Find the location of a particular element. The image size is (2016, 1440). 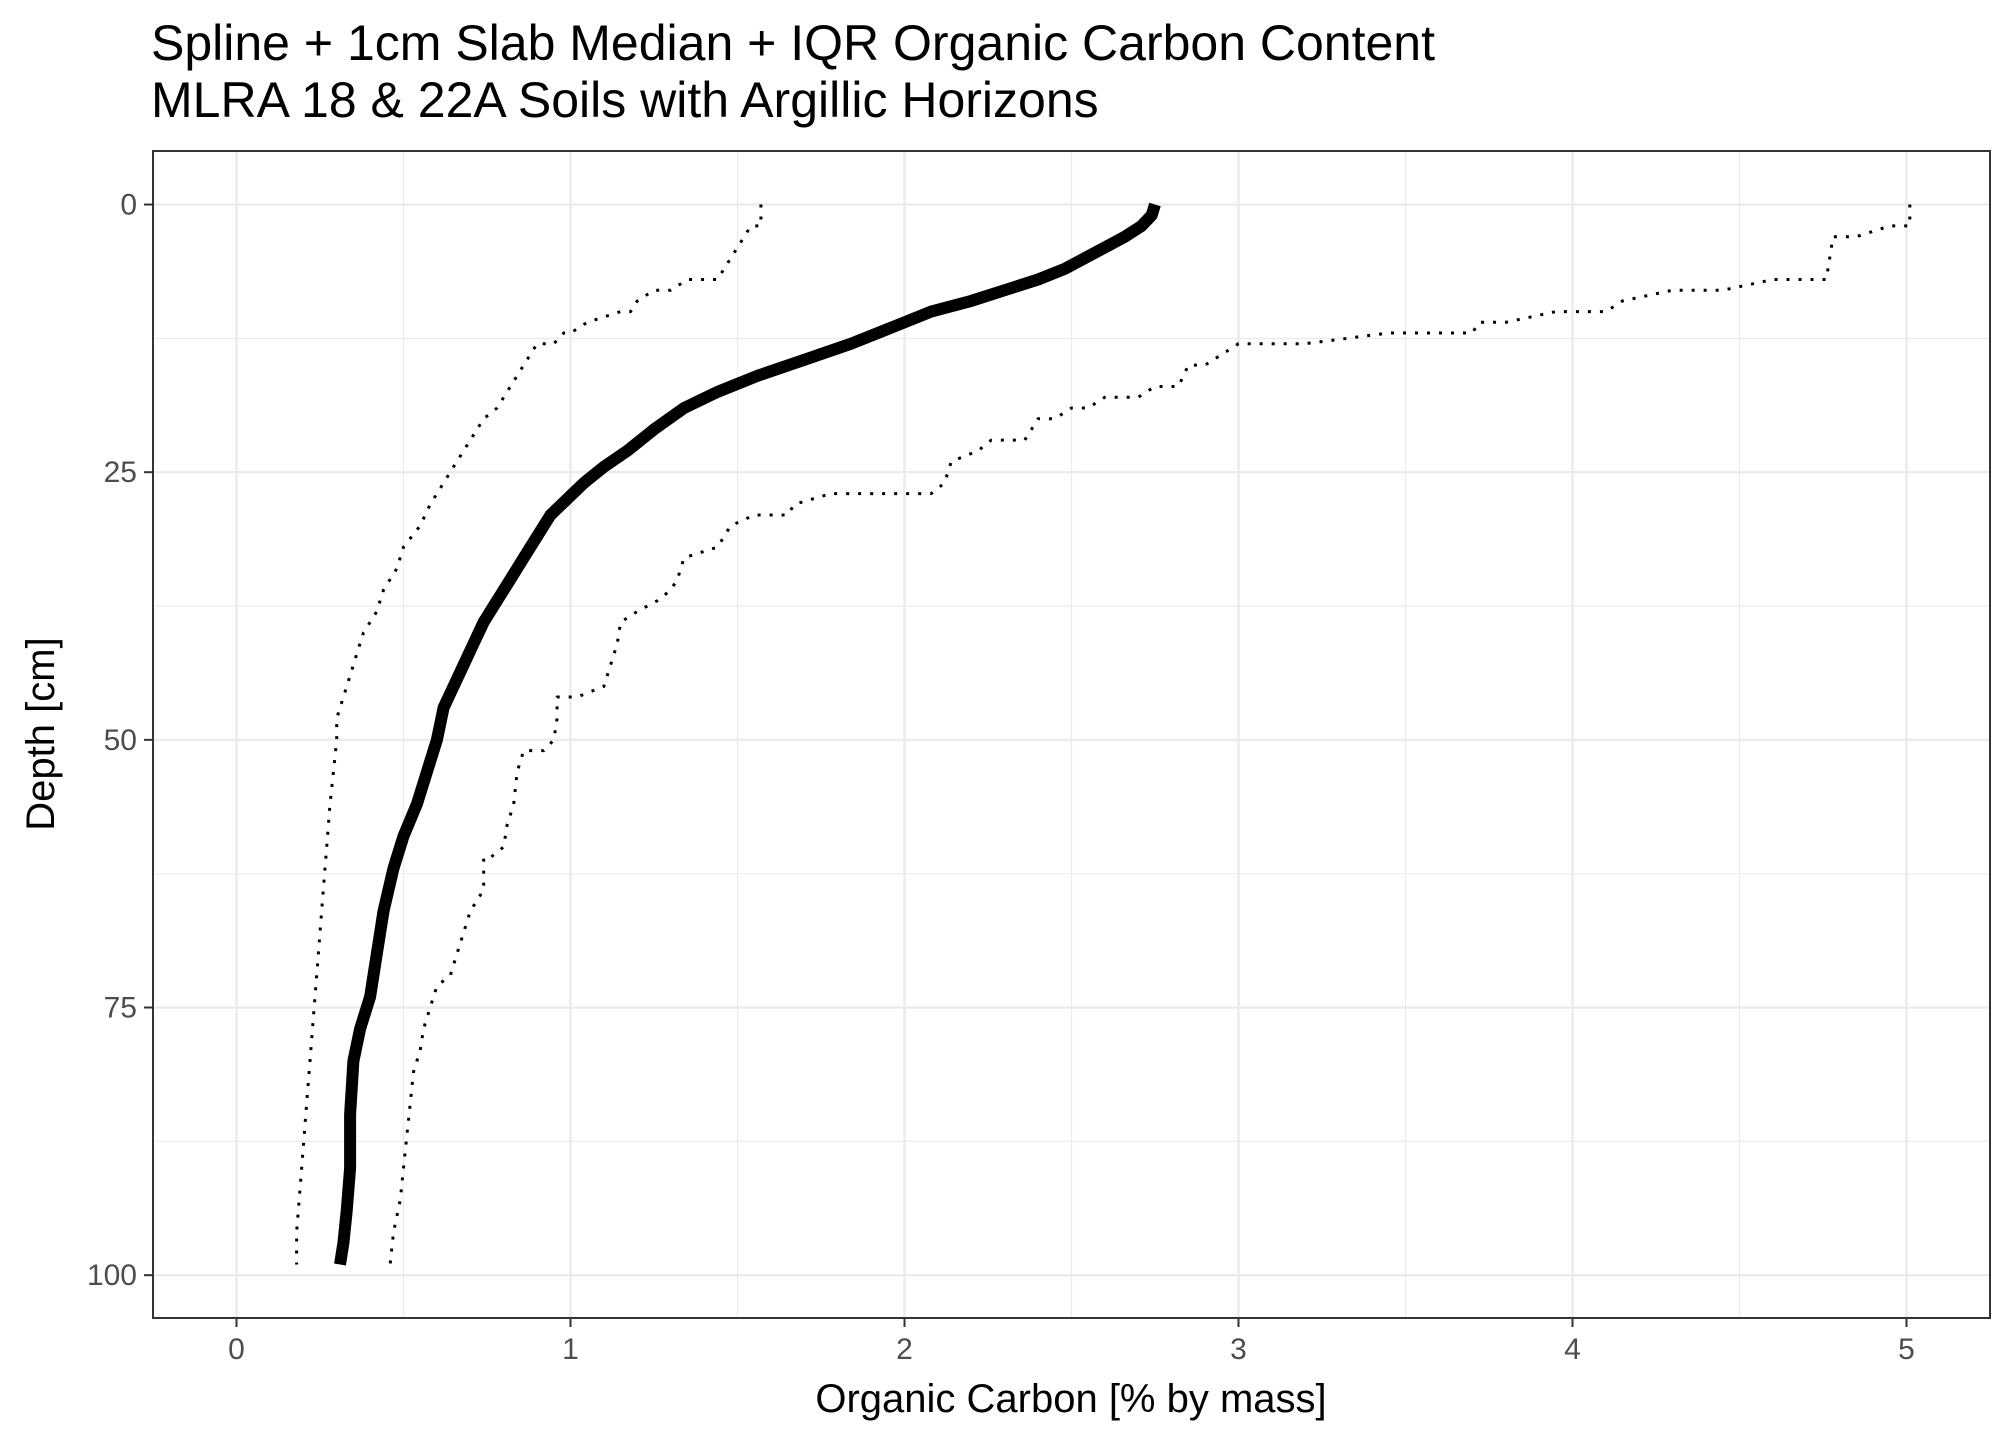

y-axis: 0 25 50 75 100 is located at coordinates (120, 740).